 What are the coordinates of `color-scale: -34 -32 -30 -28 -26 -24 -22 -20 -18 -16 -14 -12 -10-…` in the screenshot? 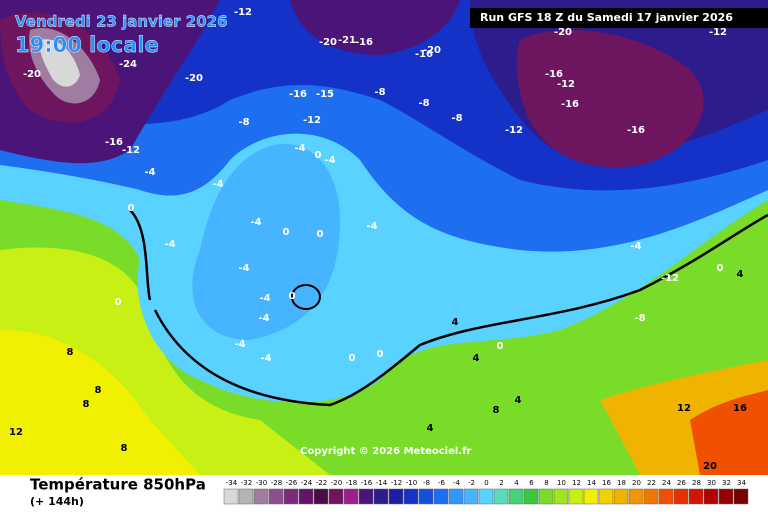 It's located at (486, 492).